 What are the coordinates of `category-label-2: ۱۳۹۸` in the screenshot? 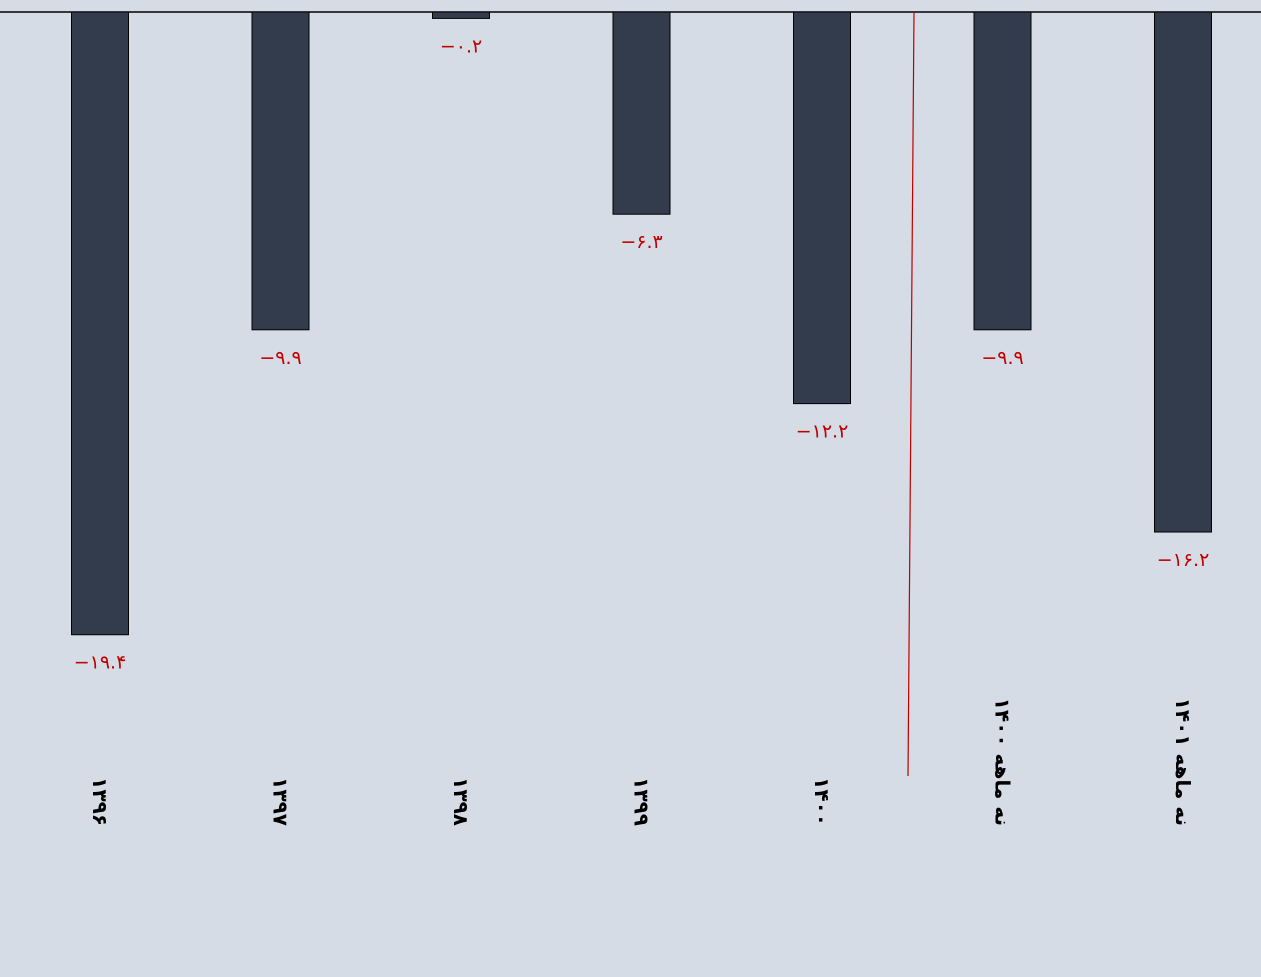 It's located at (461, 801).